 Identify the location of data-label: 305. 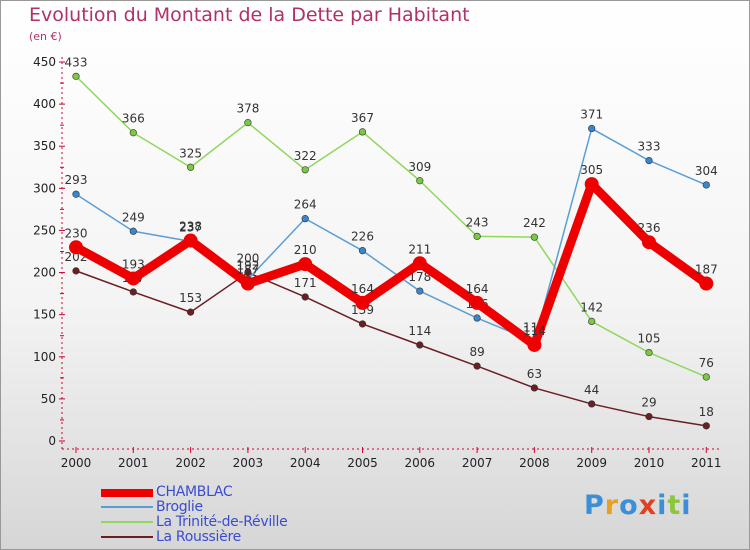
(591, 170).